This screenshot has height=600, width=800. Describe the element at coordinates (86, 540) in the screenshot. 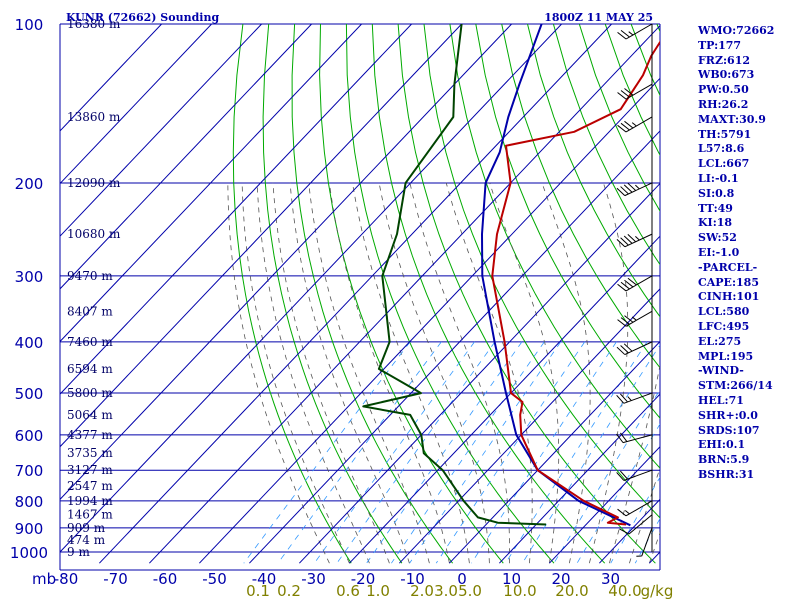

I see `height-label: 474 m` at that location.